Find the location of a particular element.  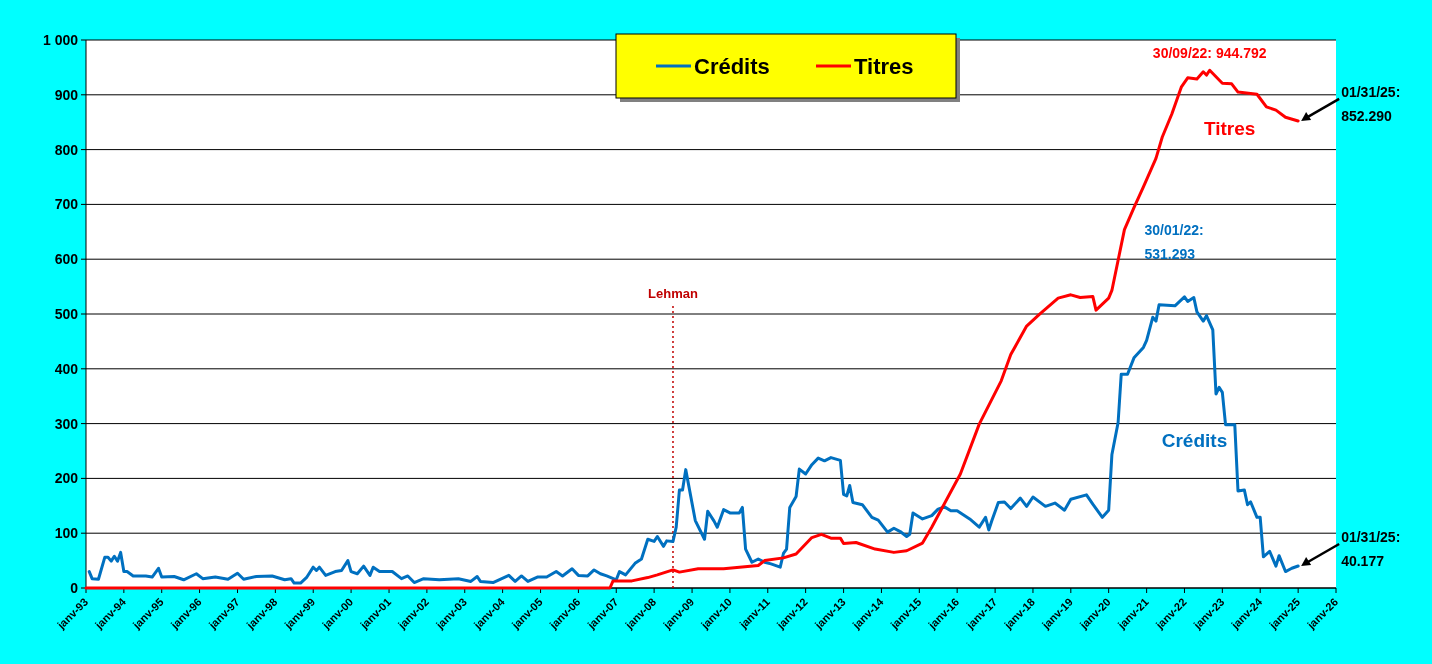

y-tick-label: 400 is located at coordinates (66, 368).